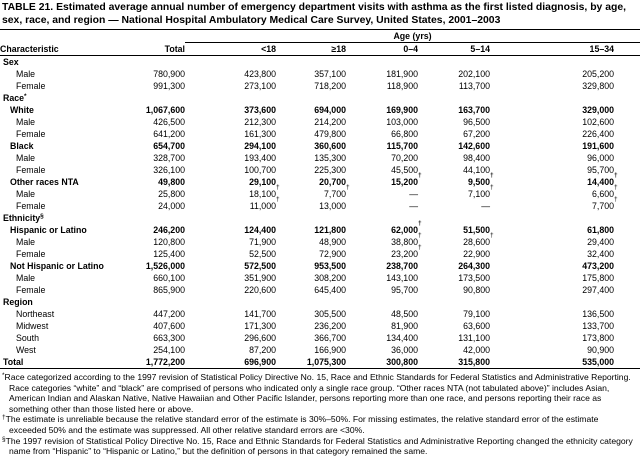  I want to click on cell-text: 315,800, so click(474, 362).